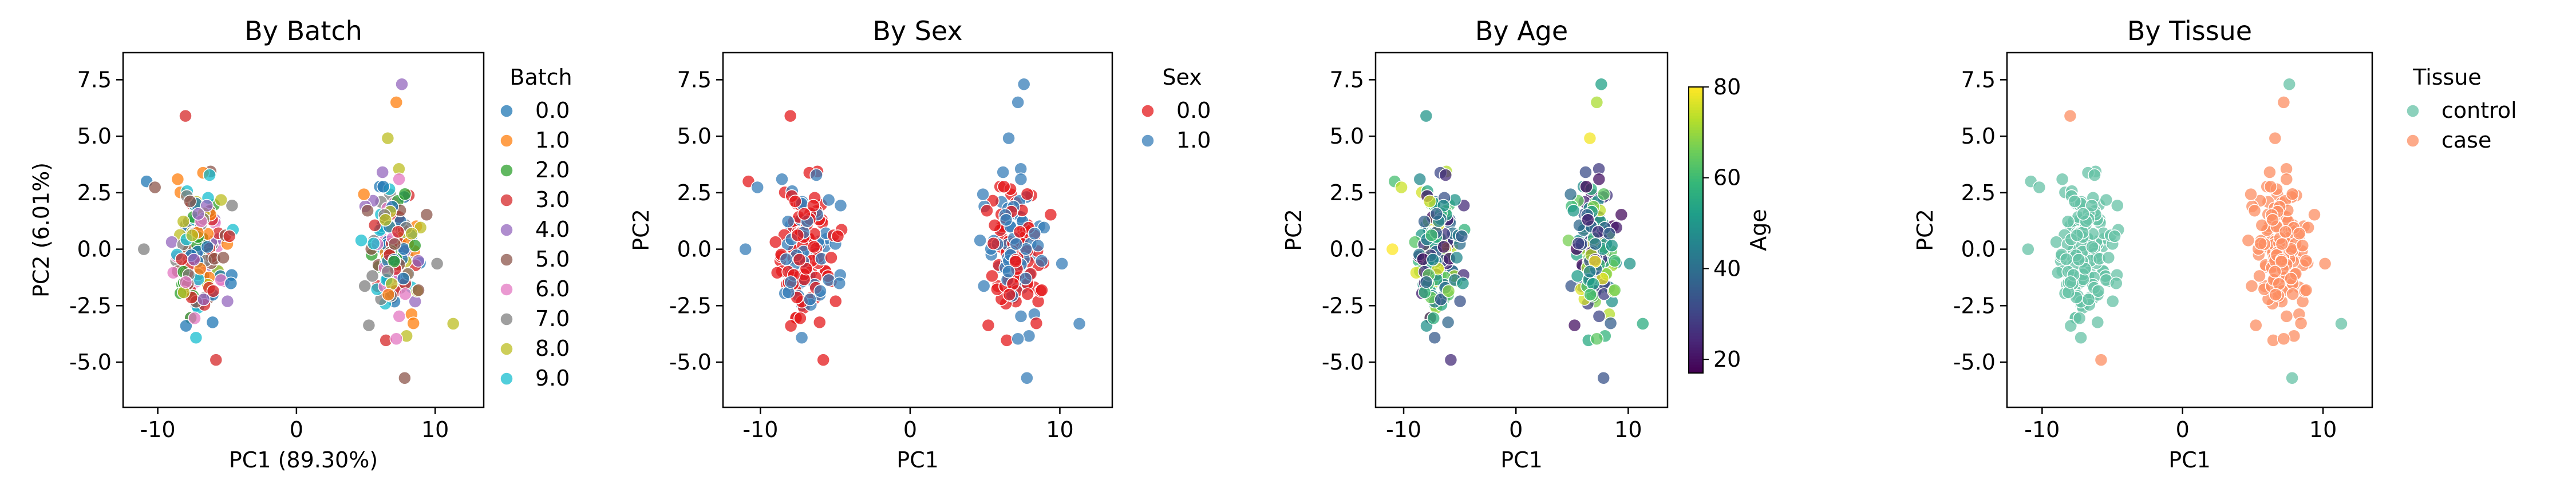  Describe the element at coordinates (1925, 230) in the screenshot. I see `y-axis-label: PC2` at that location.